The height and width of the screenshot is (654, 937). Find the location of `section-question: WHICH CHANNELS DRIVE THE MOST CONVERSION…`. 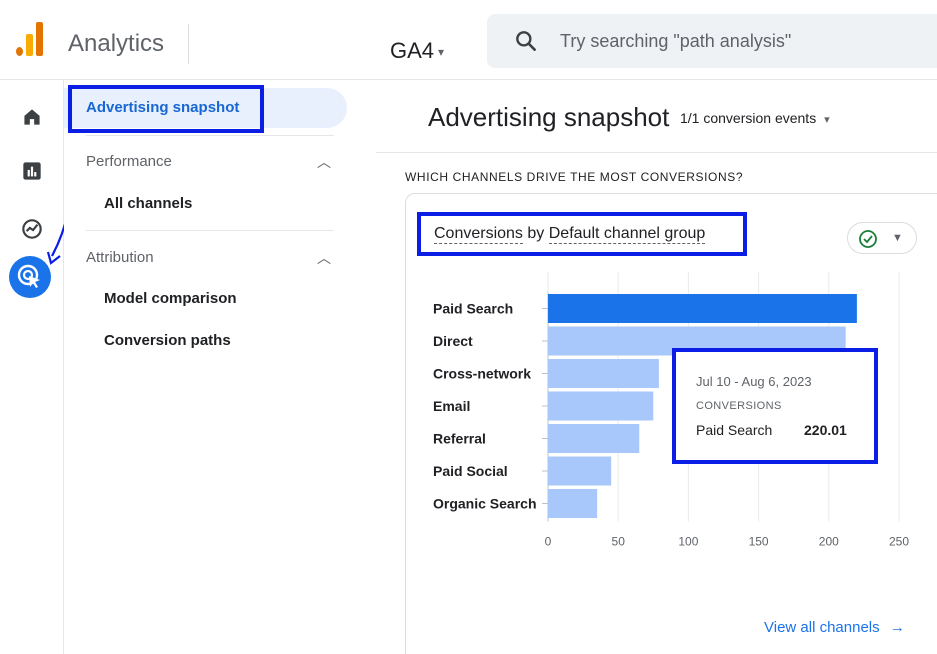

section-question: WHICH CHANNELS DRIVE THE MOST CONVERSION… is located at coordinates (574, 177).